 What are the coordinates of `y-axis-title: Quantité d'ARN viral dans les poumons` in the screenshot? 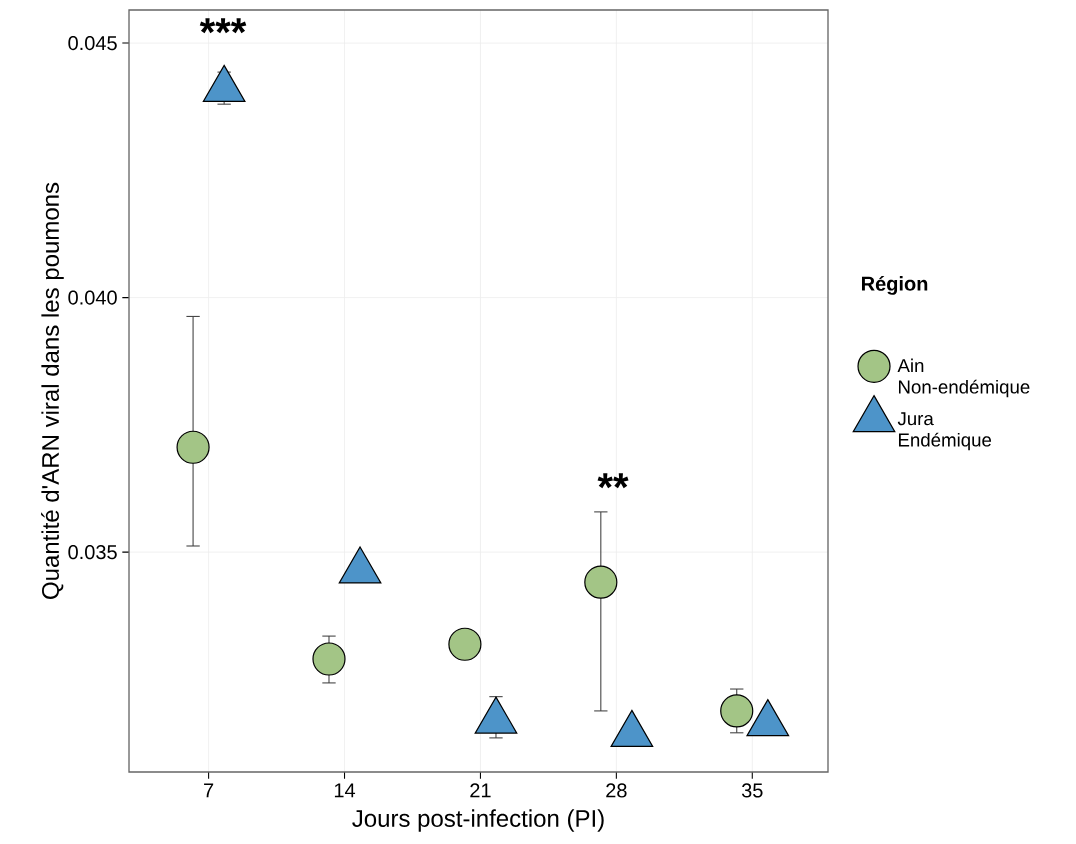 It's located at (52, 390).